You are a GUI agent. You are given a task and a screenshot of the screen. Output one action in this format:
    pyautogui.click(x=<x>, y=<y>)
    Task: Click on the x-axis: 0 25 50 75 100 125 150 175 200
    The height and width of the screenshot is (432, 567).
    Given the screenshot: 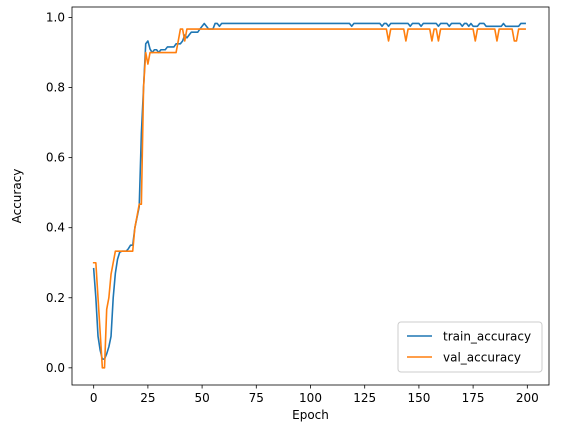 What is the action you would take?
    pyautogui.click(x=314, y=395)
    